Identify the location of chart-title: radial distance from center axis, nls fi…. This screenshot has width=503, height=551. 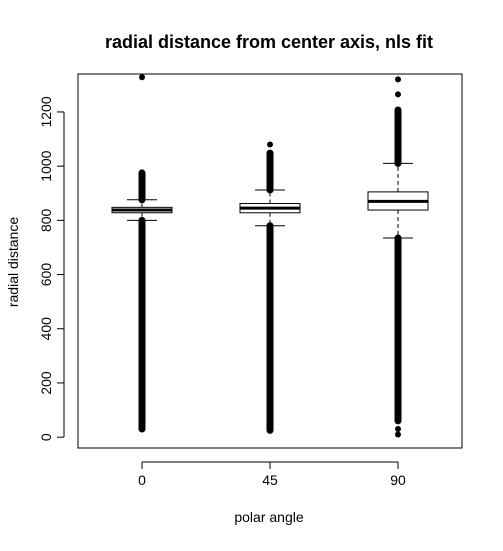
(269, 42).